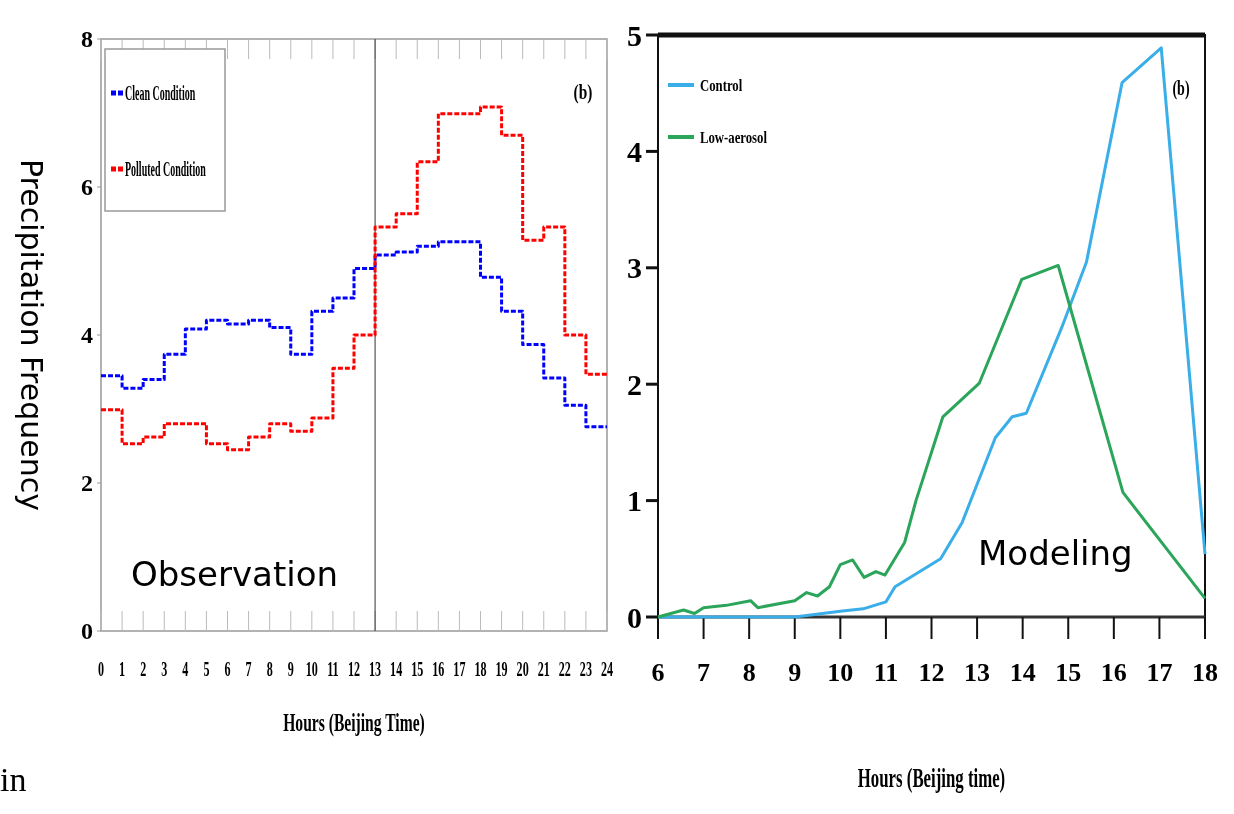  Describe the element at coordinates (143, 668) in the screenshot. I see `x-tick-label: 2` at that location.